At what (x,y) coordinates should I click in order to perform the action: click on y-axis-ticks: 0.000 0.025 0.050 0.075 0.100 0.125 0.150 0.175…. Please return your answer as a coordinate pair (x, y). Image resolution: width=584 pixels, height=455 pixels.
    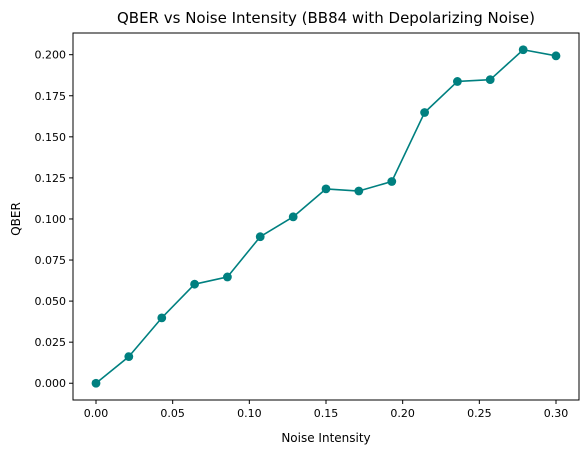
    Looking at the image, I should click on (54, 219).